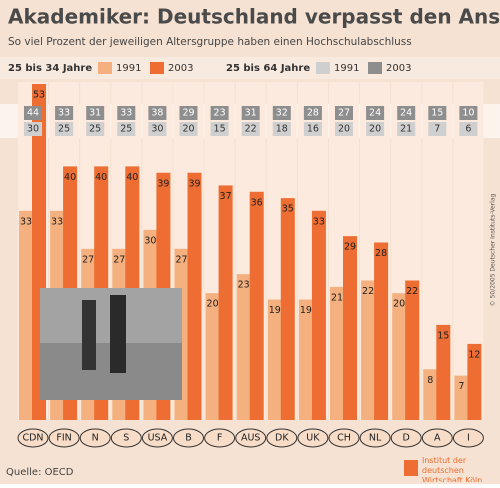 The image size is (500, 488). I want to click on x-tick-label: UK, so click(313, 438).